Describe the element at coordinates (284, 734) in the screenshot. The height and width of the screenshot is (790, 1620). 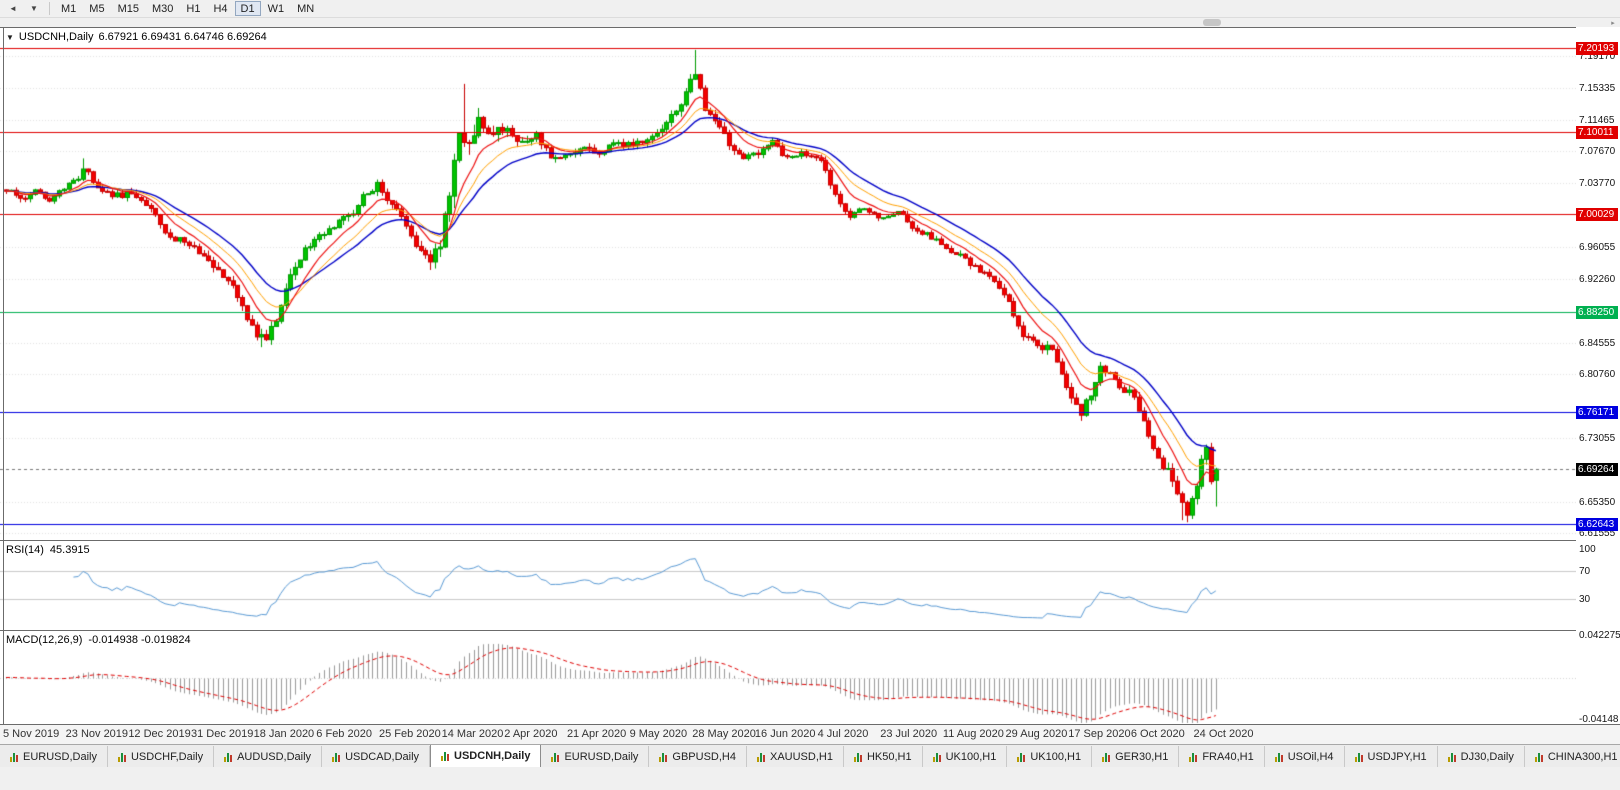
I see `date-axis-label: 18 Jan 2020` at that location.